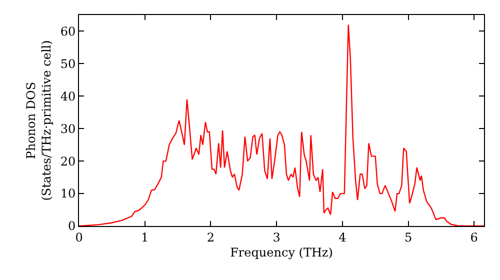 This screenshot has height=280, width=500. Describe the element at coordinates (39, 120) in the screenshot. I see `y-axis-title: Phonon DOS (States/THz·primitive cell)` at that location.